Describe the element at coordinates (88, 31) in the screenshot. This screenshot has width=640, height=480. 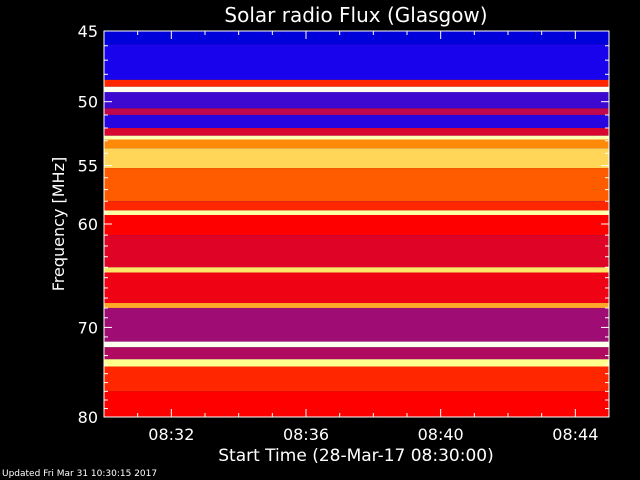
I see `y-tick-label: 45` at that location.